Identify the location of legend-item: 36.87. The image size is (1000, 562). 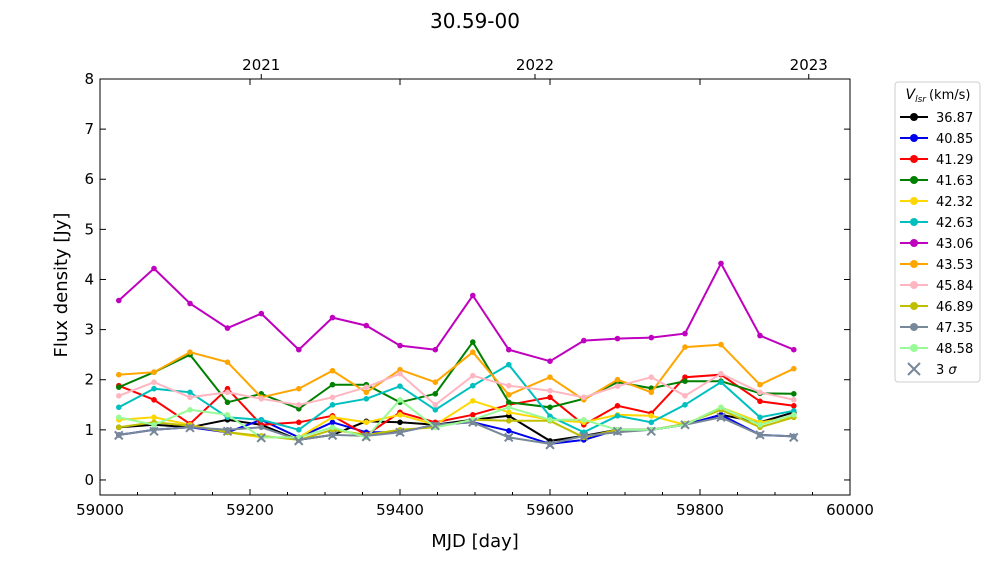
(936, 118).